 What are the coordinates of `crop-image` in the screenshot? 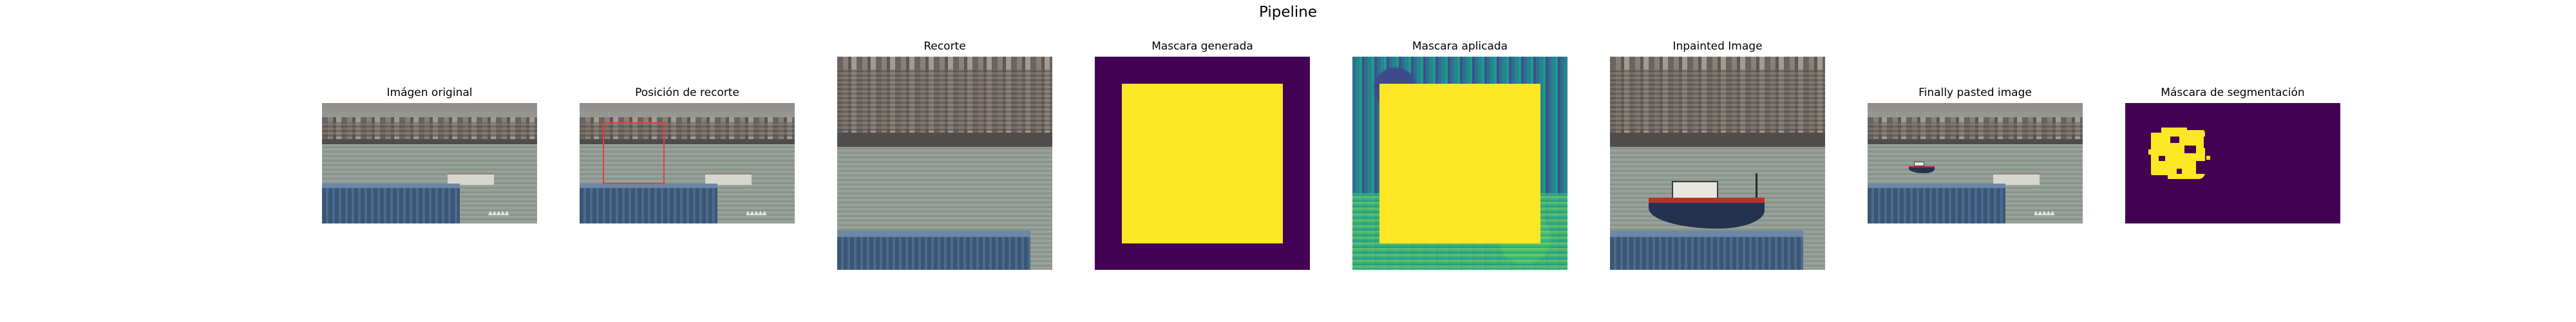 It's located at (944, 163).